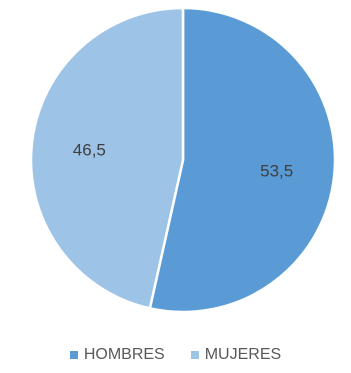  Describe the element at coordinates (175, 355) in the screenshot. I see `legend: HOMBRES MUJERES` at that location.